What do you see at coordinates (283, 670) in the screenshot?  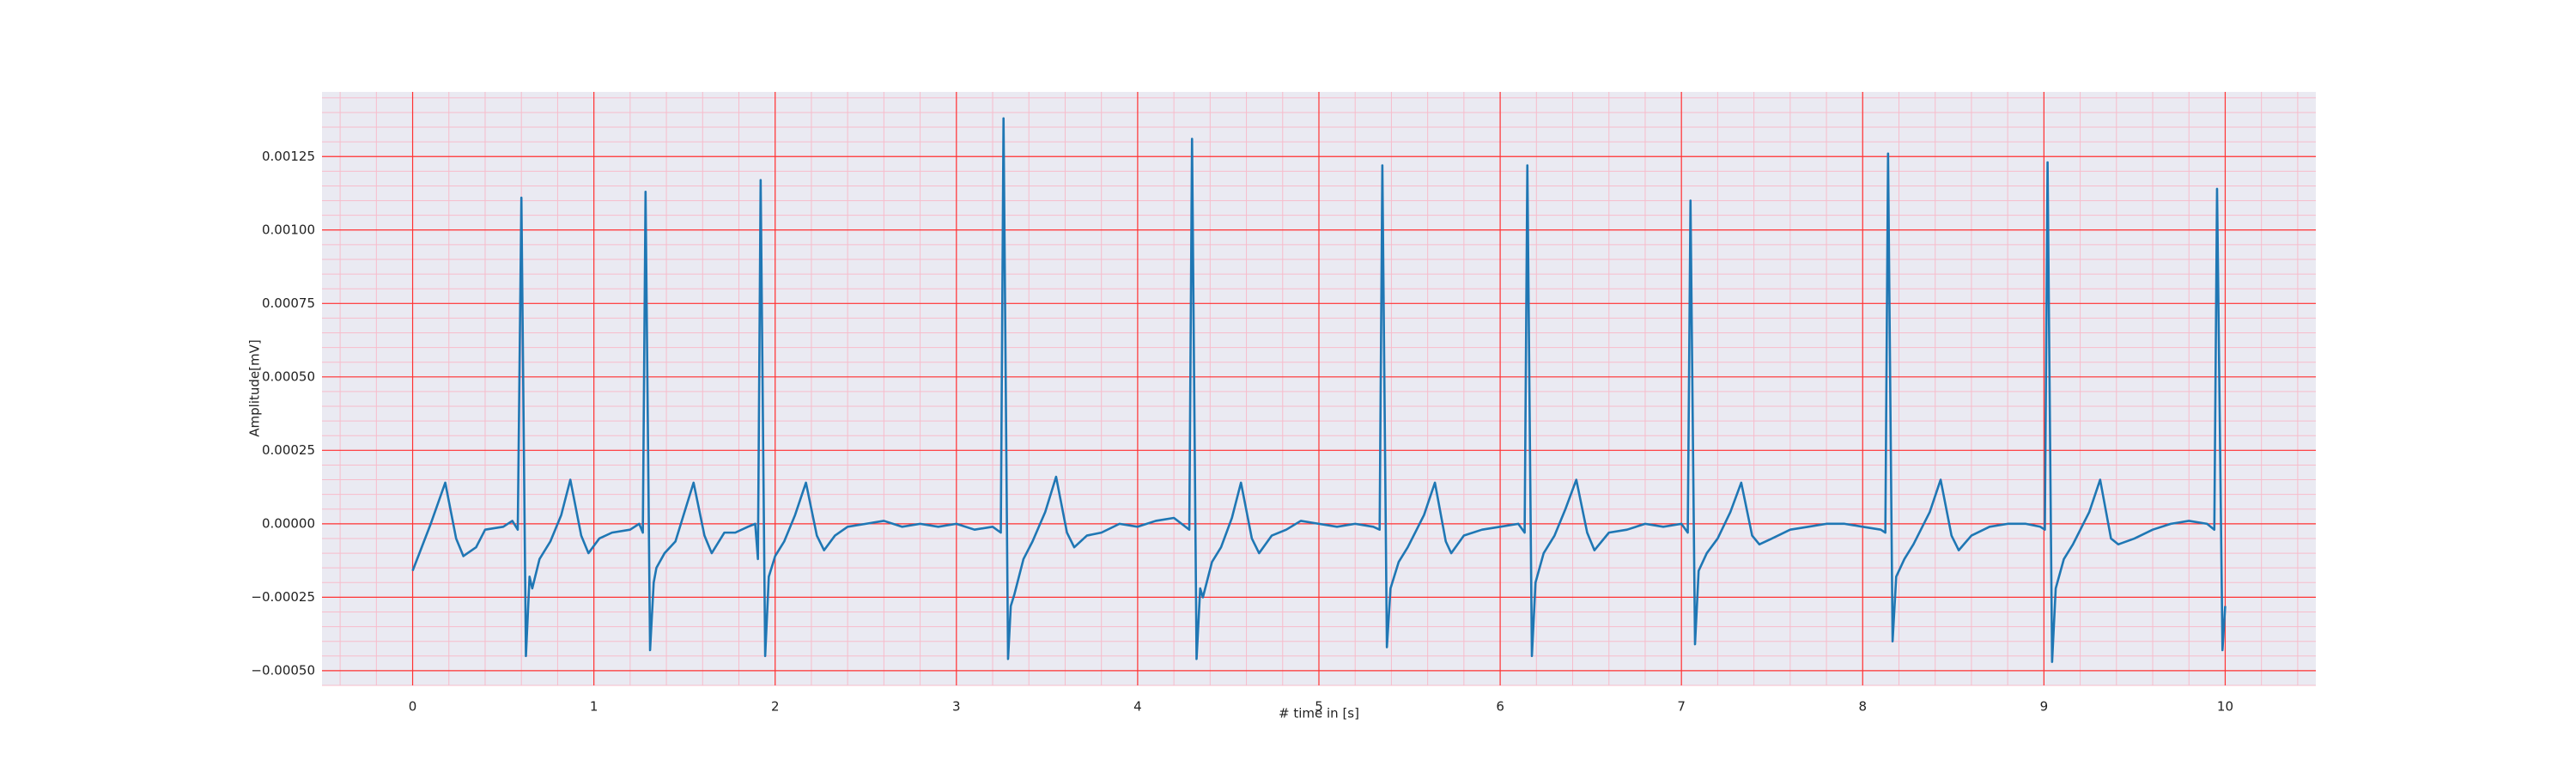 I see `y-tick-label: −0.00050` at bounding box center [283, 670].